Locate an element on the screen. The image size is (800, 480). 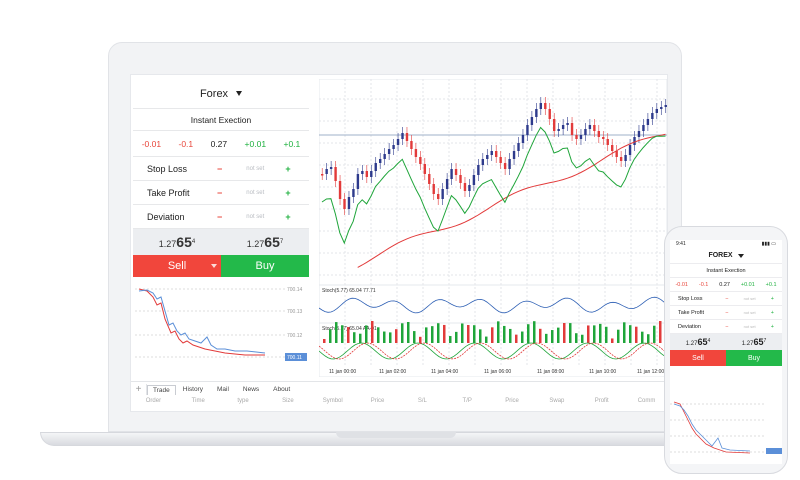
oscillator-histogram is located at coordinates (495, 332).